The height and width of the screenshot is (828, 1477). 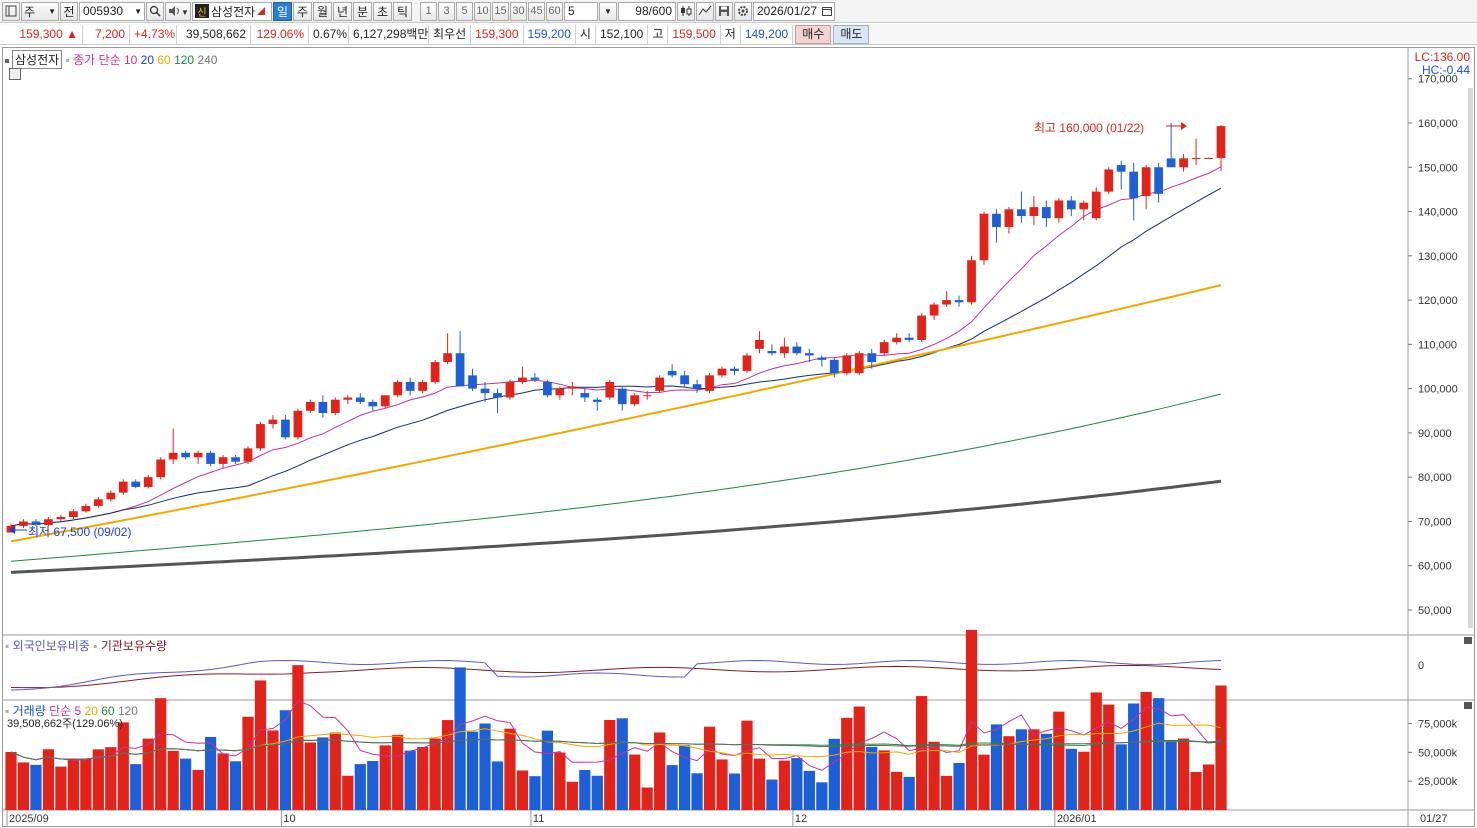 What do you see at coordinates (382, 11) in the screenshot?
I see `tab-period-5: 초` at bounding box center [382, 11].